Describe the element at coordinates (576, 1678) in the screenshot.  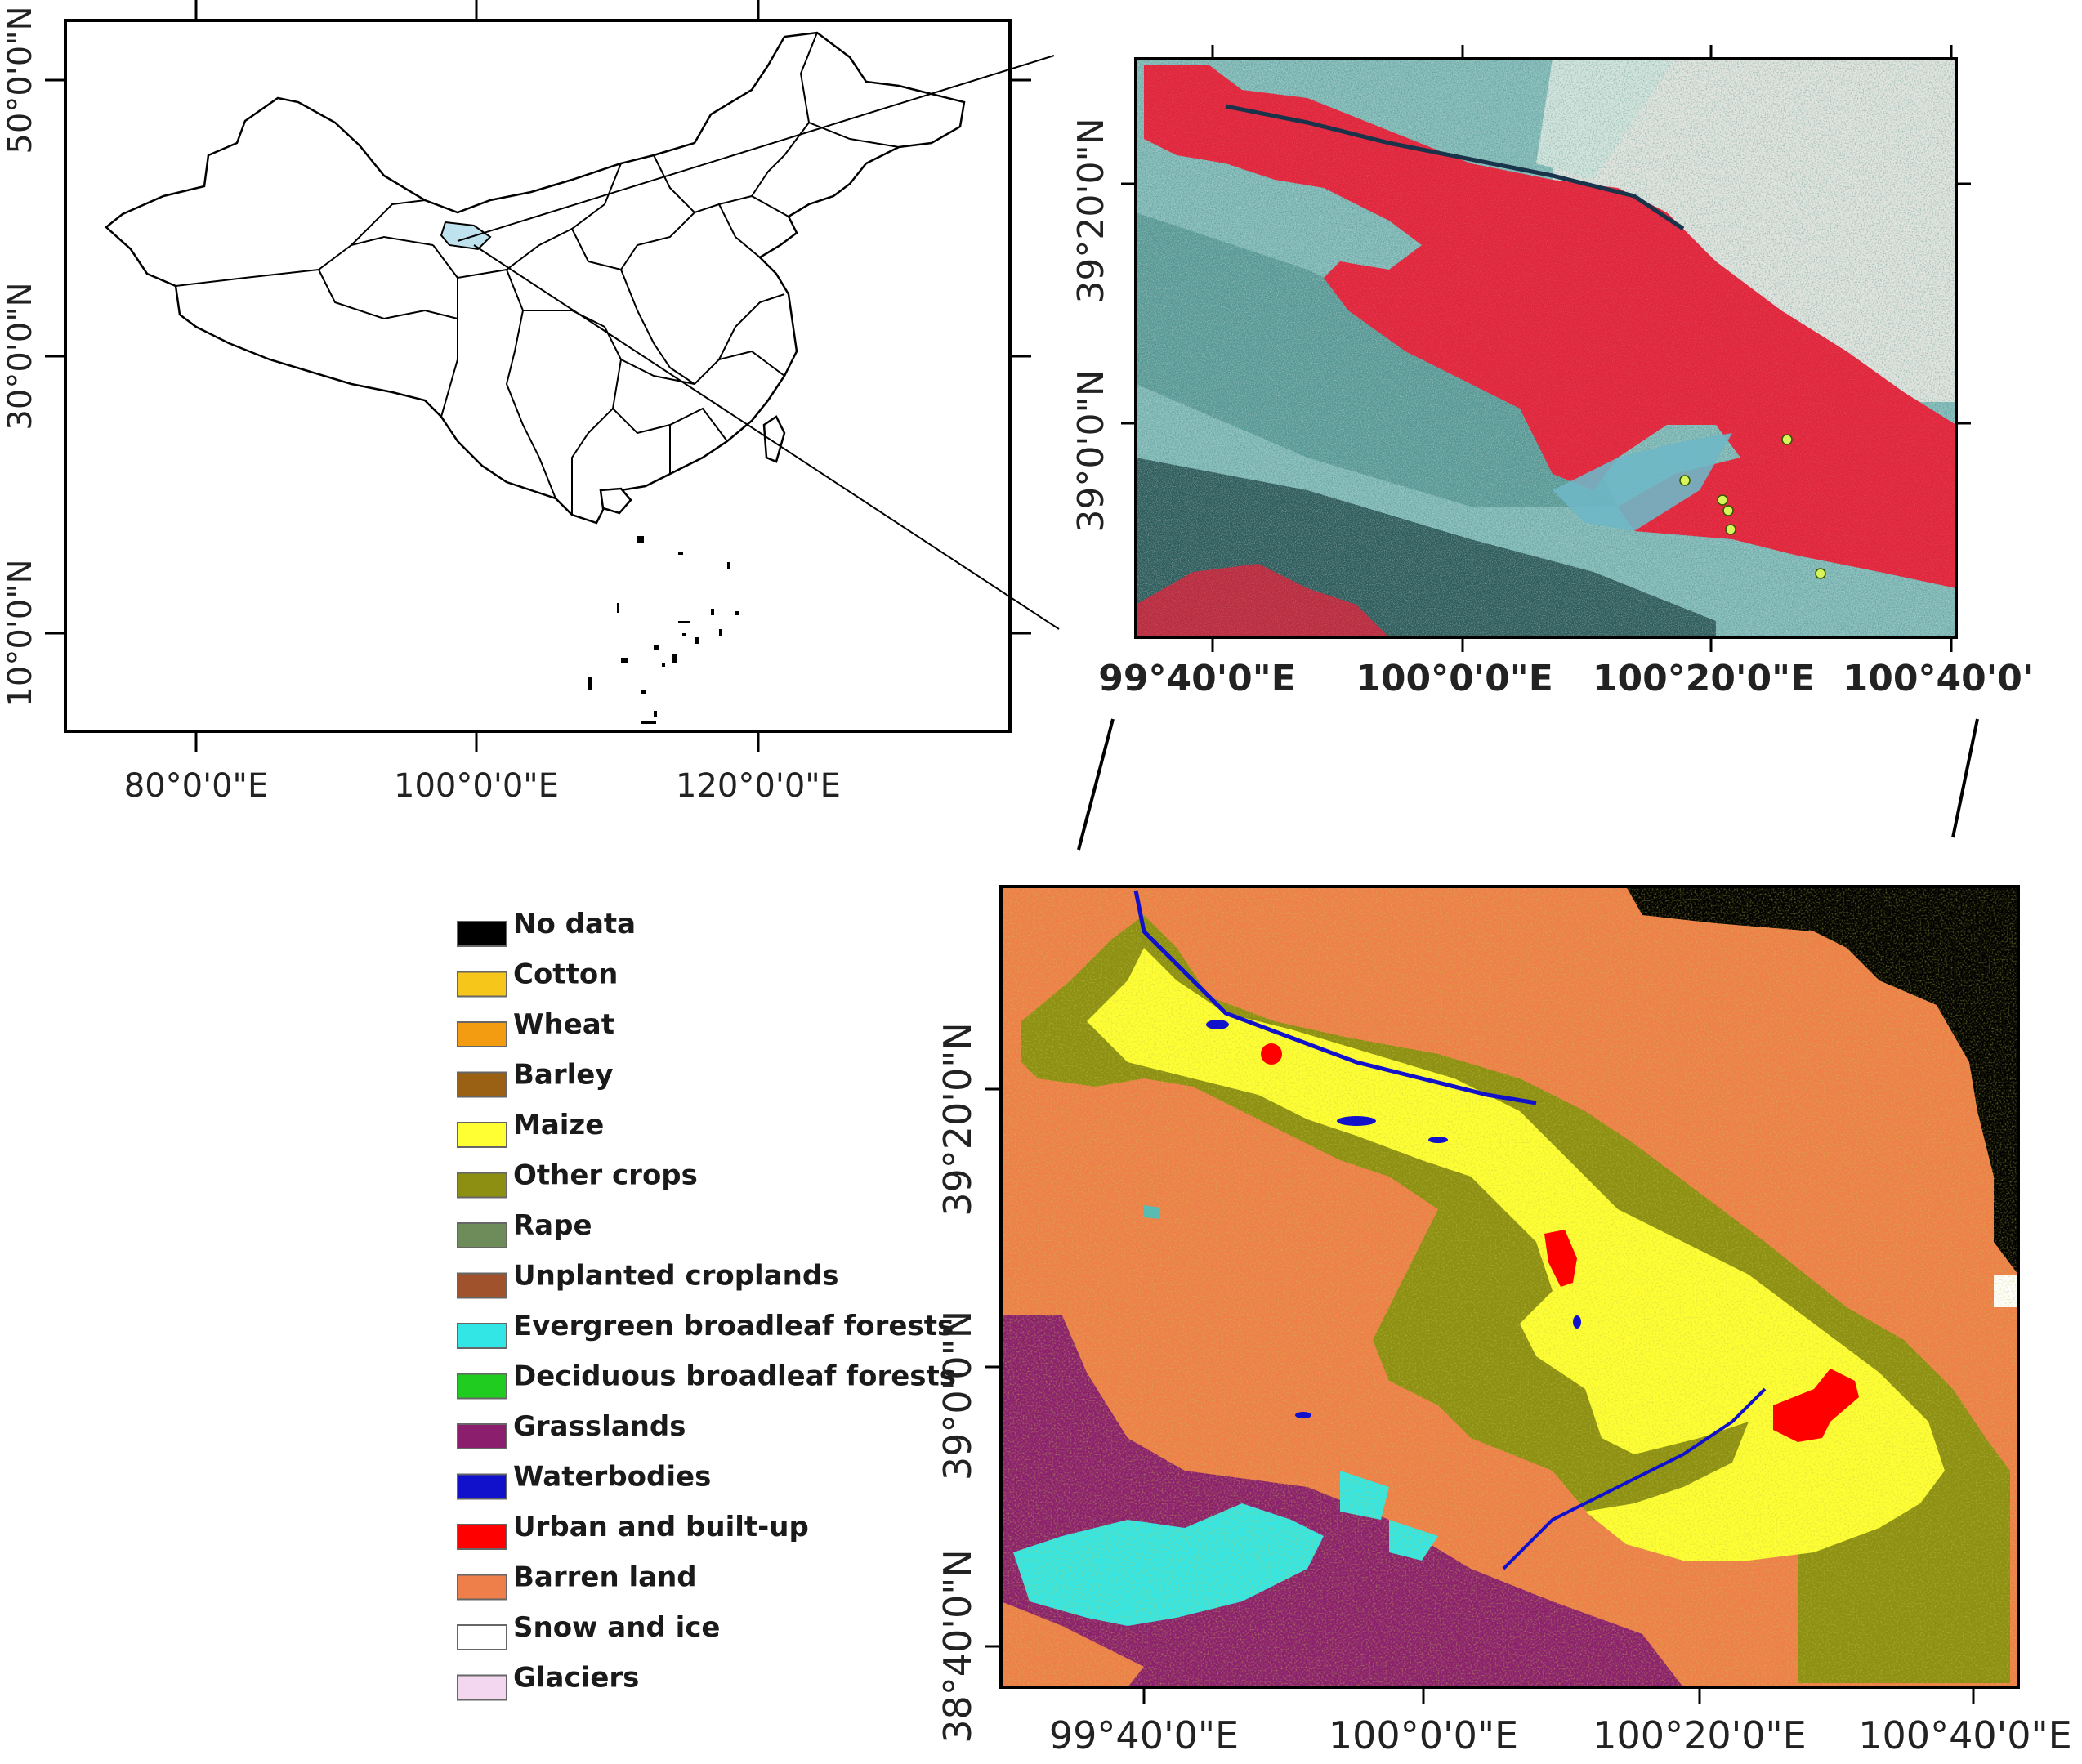
I see `legend-label-16: Glaciers` at that location.